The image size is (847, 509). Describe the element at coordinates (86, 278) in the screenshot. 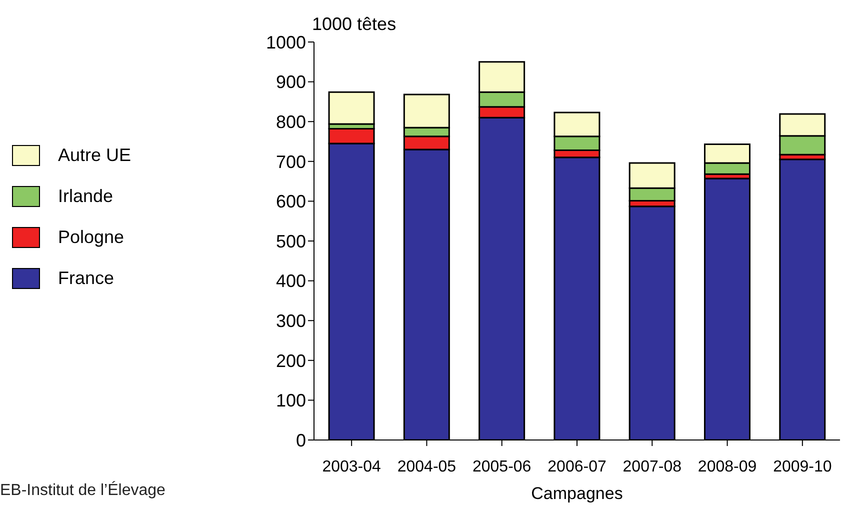

I see `legend-label: France` at that location.